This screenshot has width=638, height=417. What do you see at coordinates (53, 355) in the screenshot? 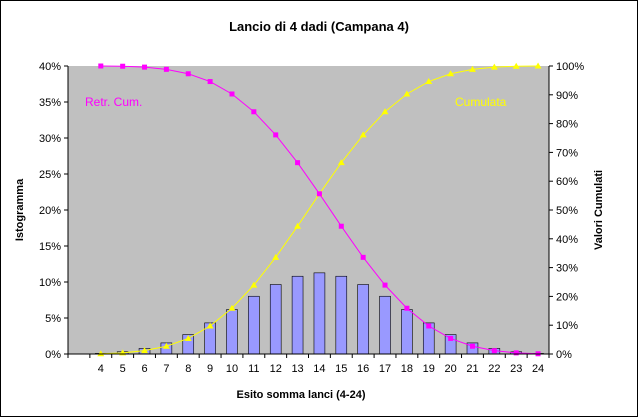
I see `y-tick-label: 0%` at bounding box center [53, 355].